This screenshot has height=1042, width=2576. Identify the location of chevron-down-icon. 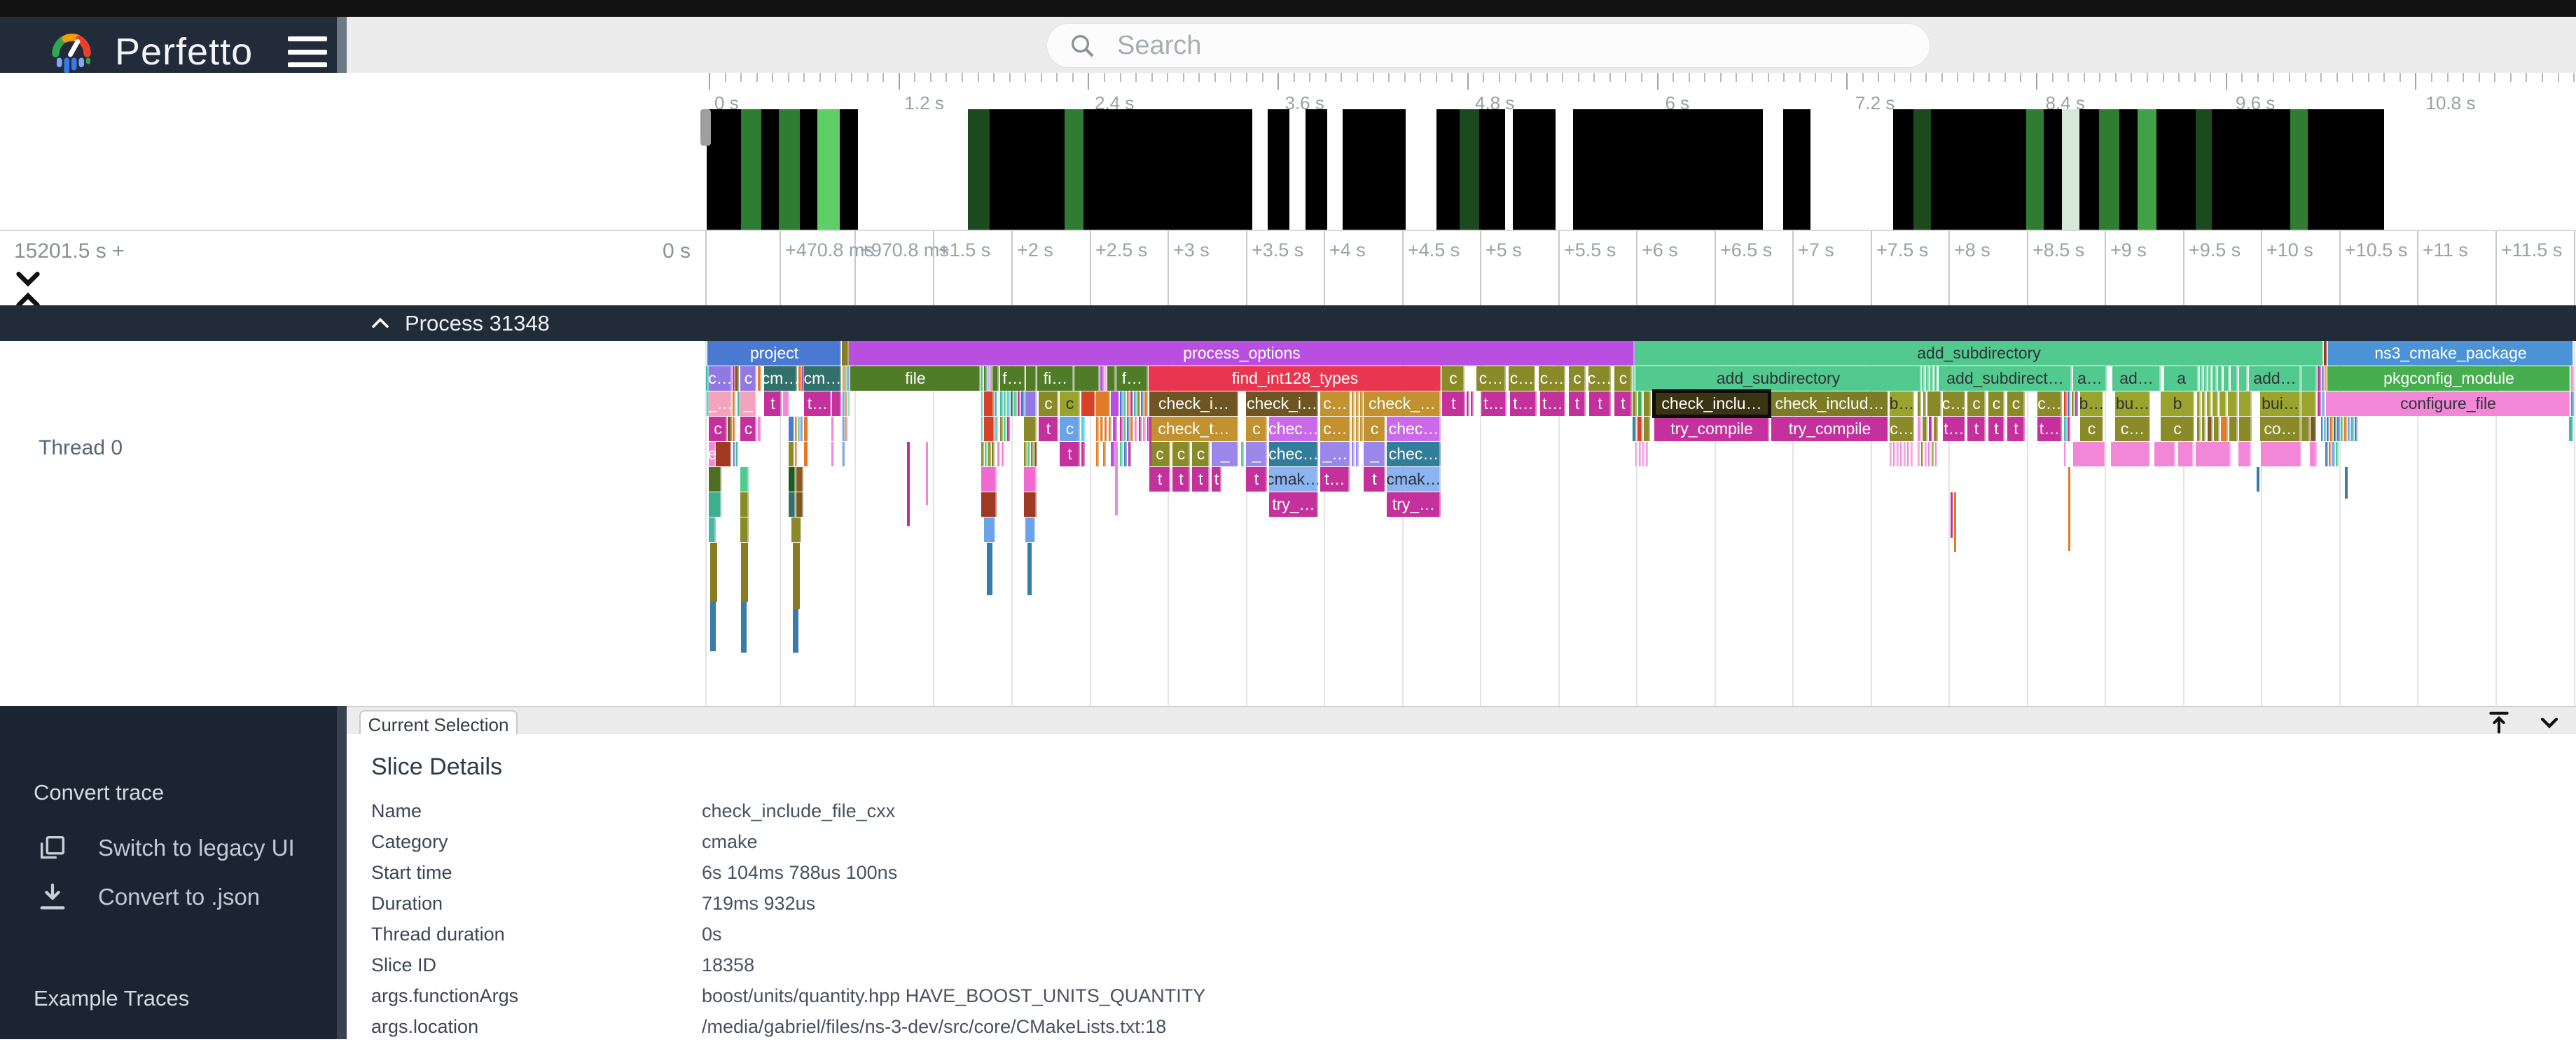
(2549, 723).